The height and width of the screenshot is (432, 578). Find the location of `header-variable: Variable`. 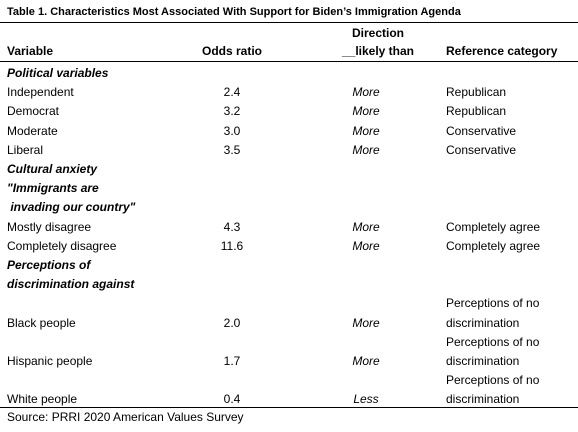

header-variable: Variable is located at coordinates (30, 51).